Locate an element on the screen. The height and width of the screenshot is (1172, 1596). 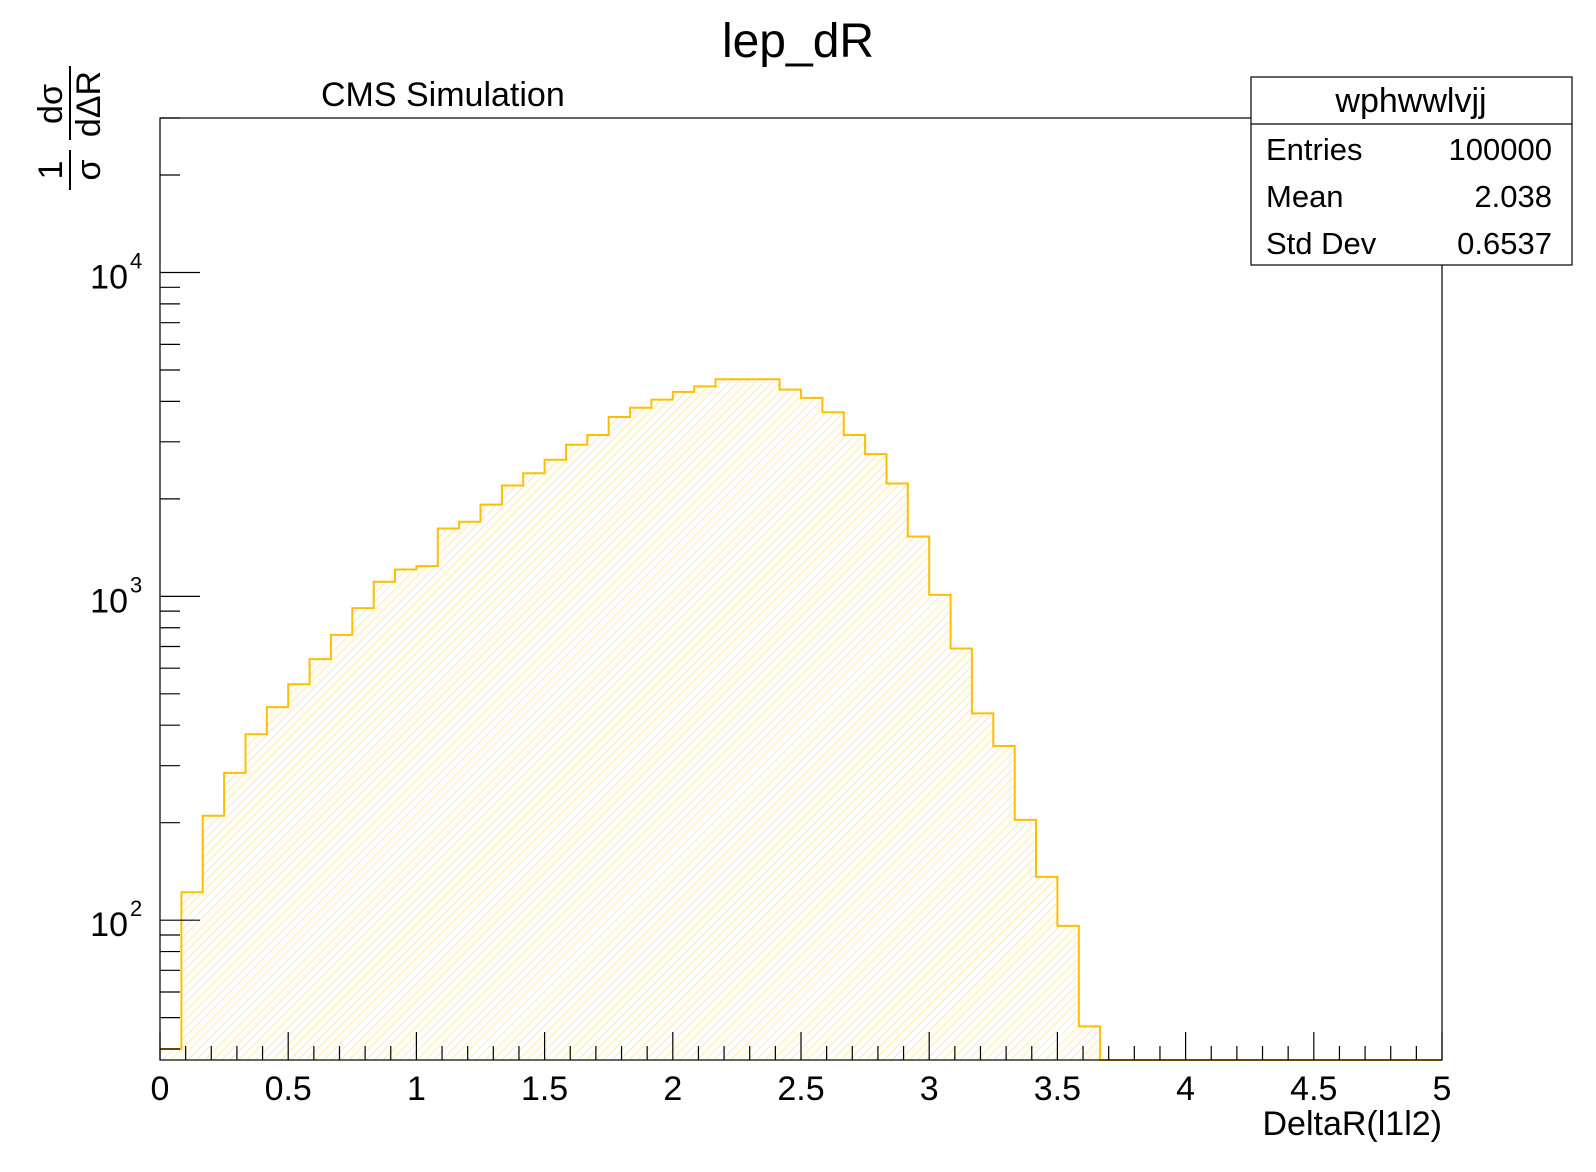
x-tick-label: 5 is located at coordinates (1442, 1089).